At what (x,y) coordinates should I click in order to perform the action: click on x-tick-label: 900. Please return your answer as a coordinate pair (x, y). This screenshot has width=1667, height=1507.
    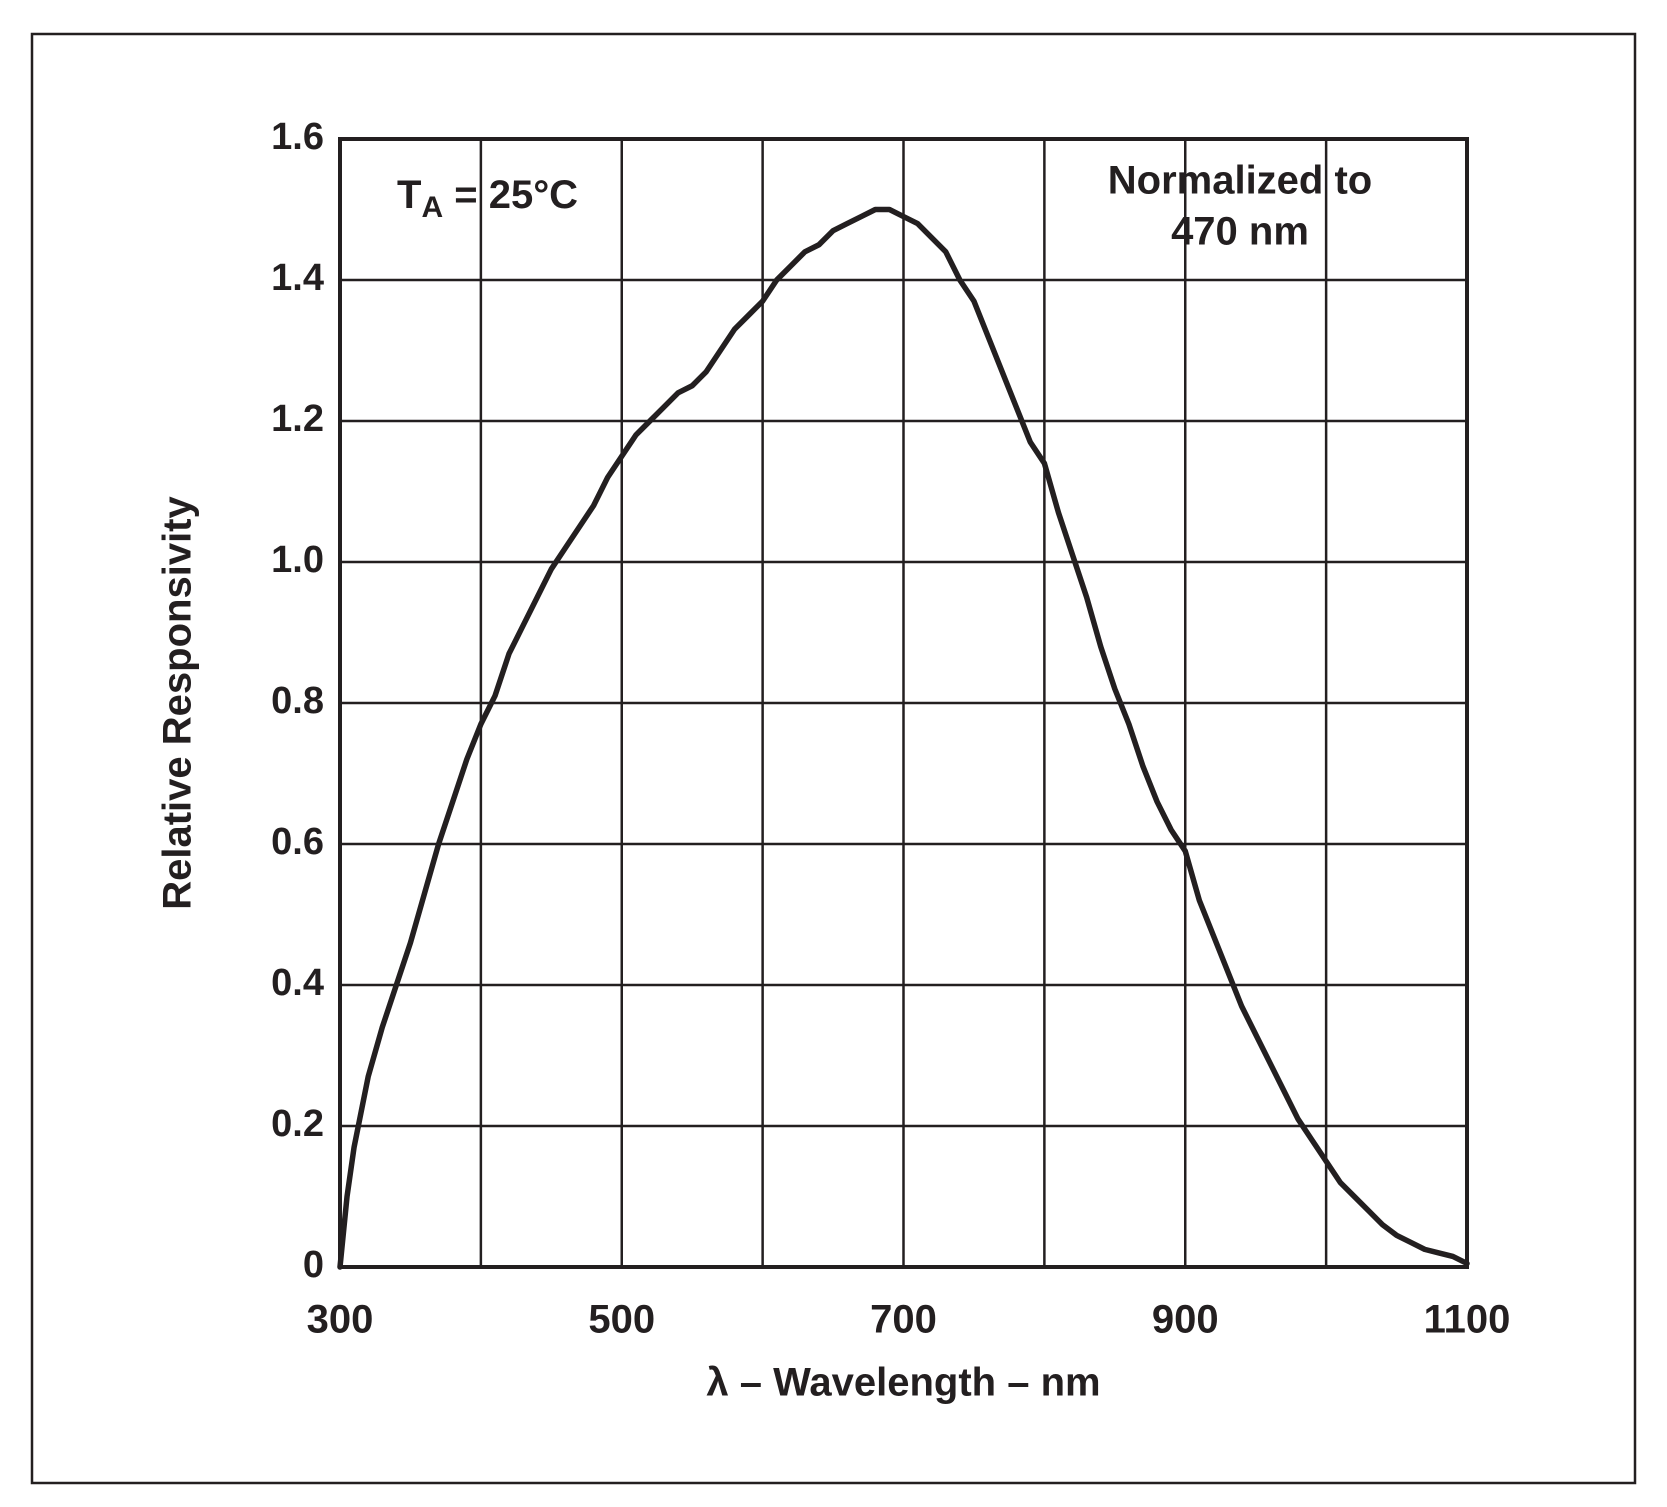
    Looking at the image, I should click on (1185, 1320).